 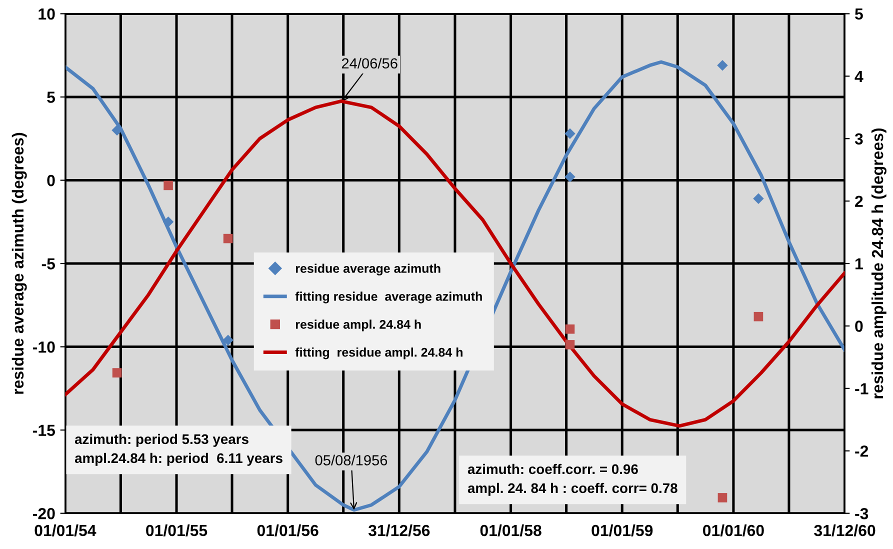 What do you see at coordinates (861, 451) in the screenshot?
I see `y2-tick-label: -2` at bounding box center [861, 451].